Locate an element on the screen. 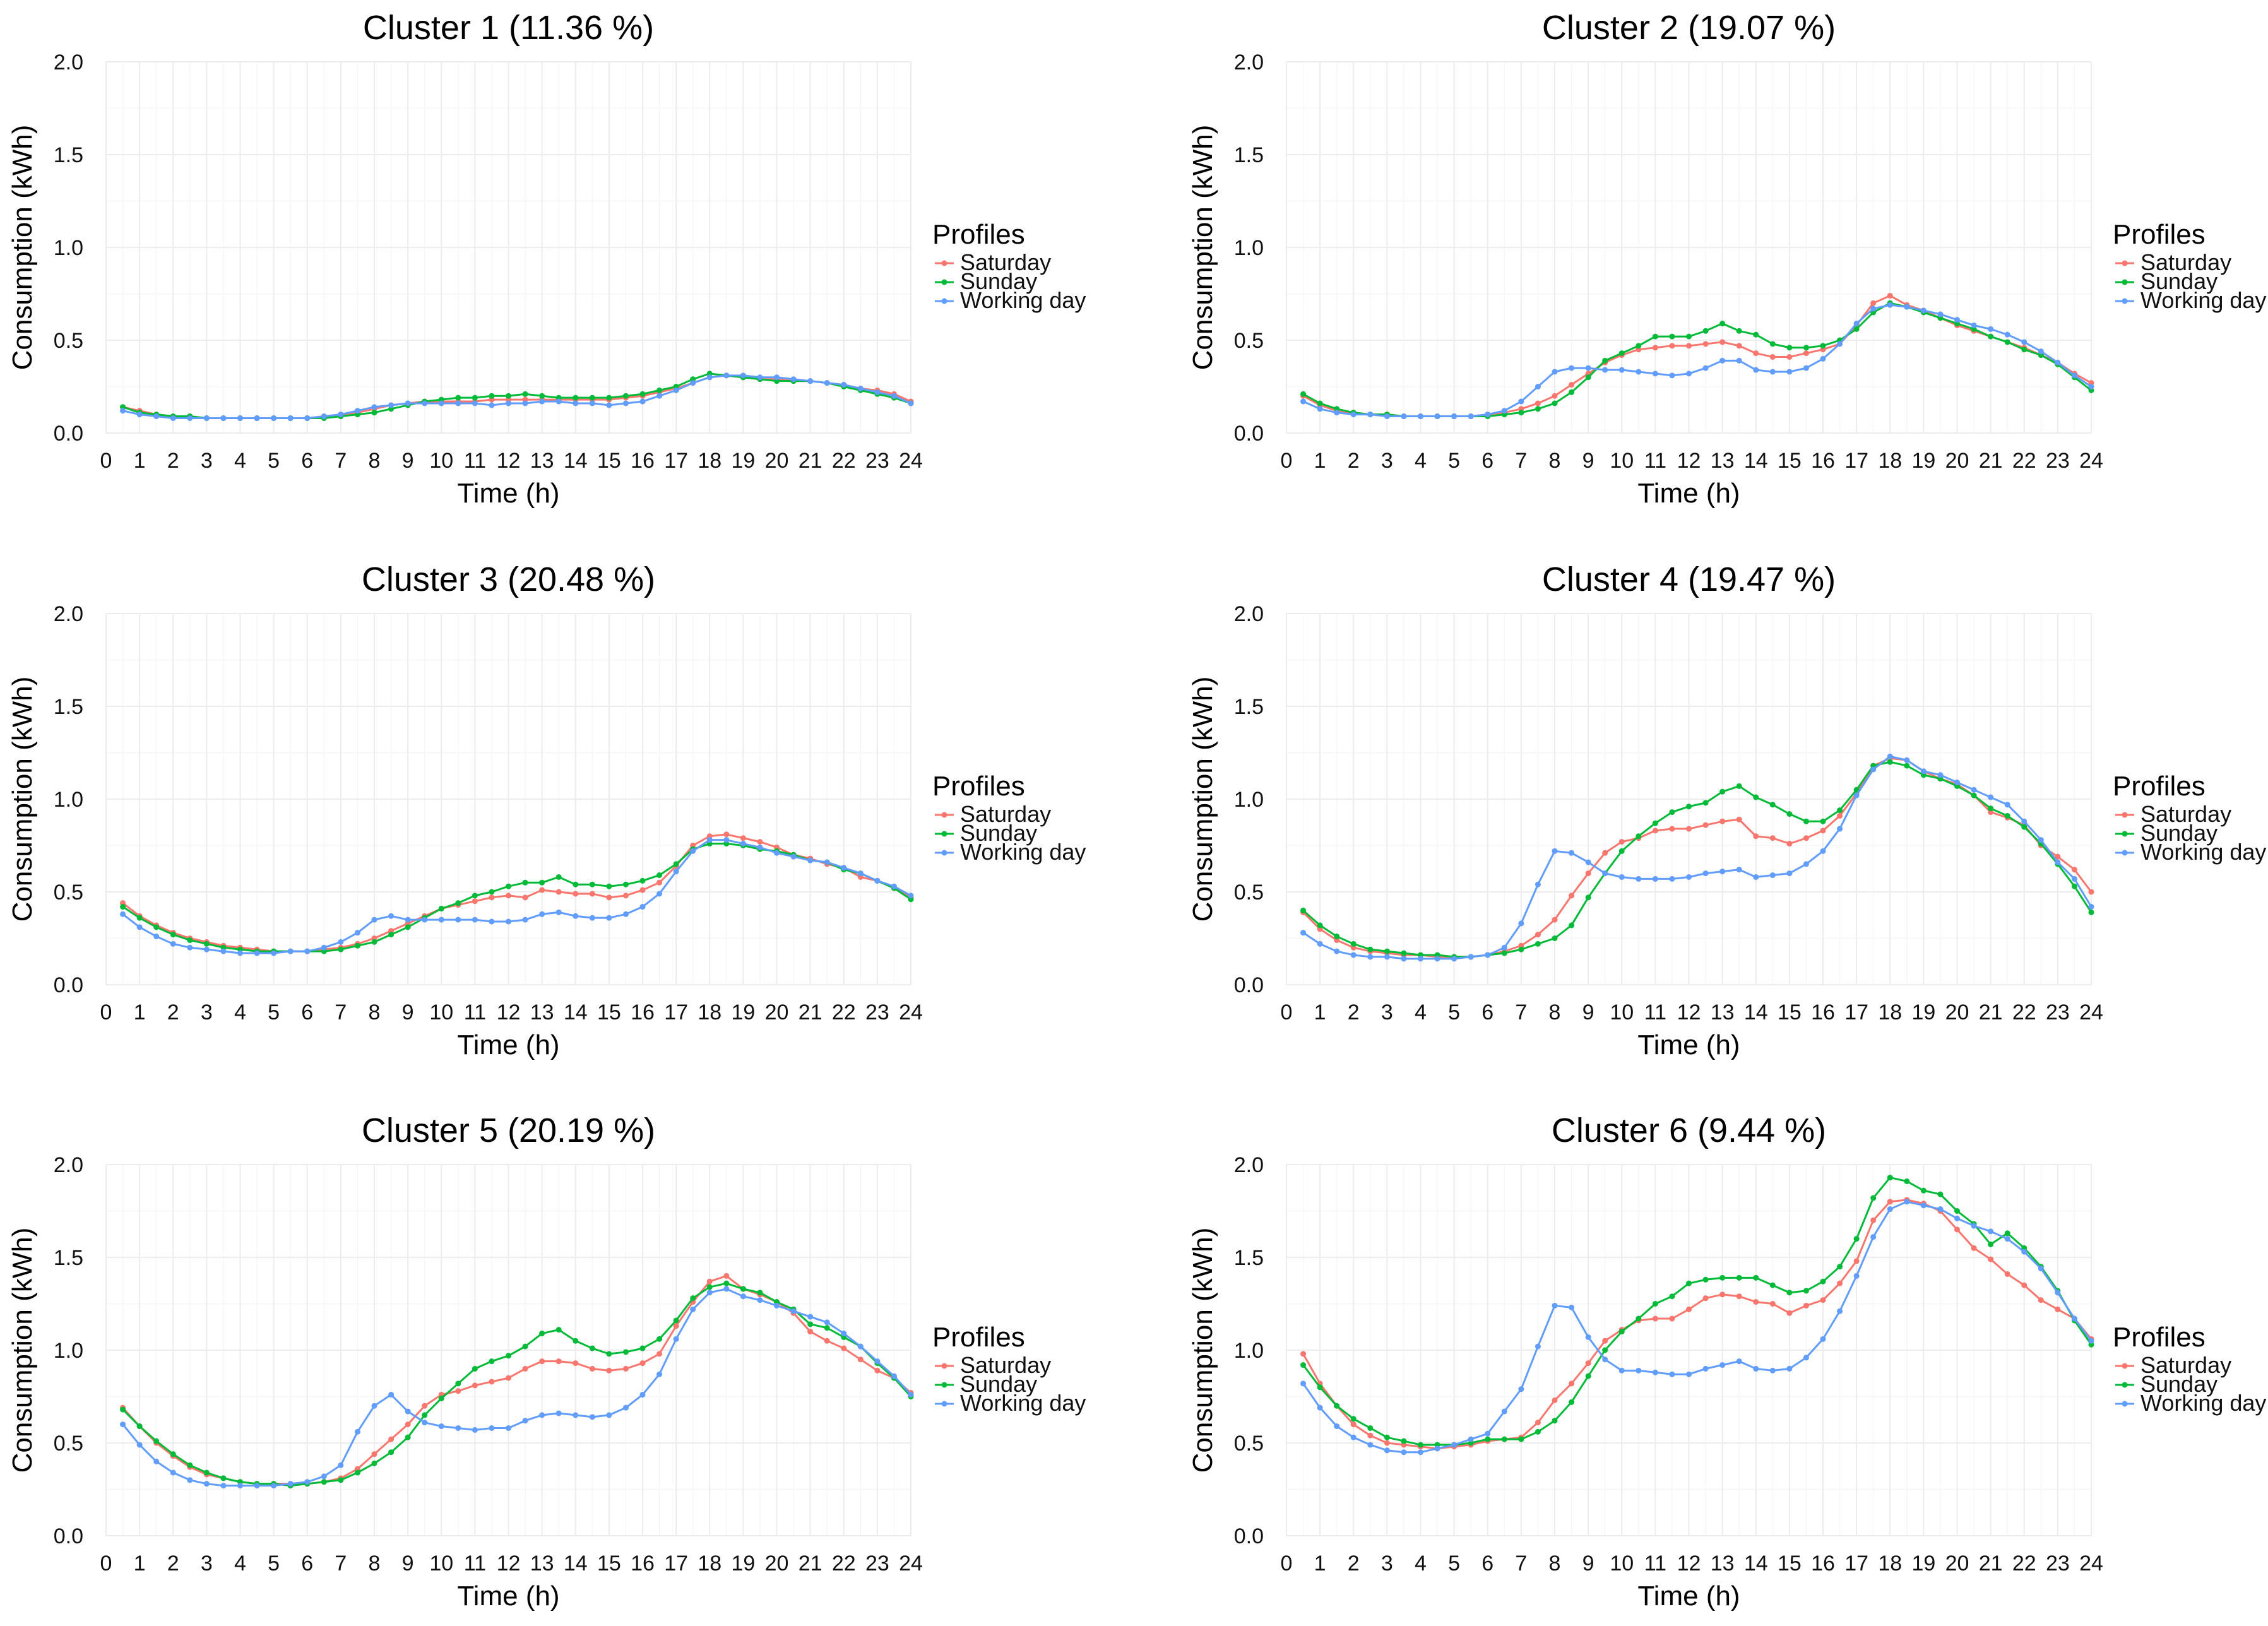 The height and width of the screenshot is (1626, 2268). x-tick-label: 0 is located at coordinates (106, 461).